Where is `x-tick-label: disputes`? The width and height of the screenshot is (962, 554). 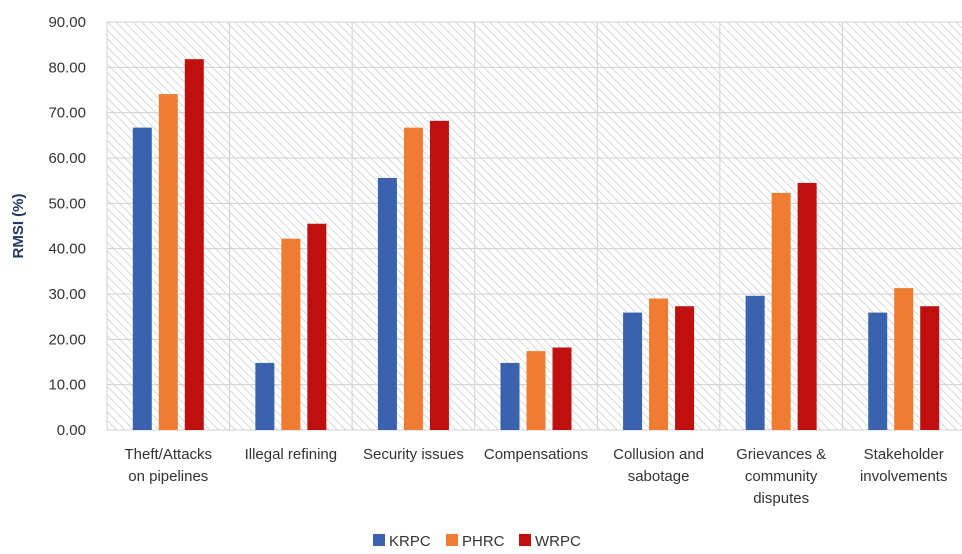
x-tick-label: disputes is located at coordinates (781, 498).